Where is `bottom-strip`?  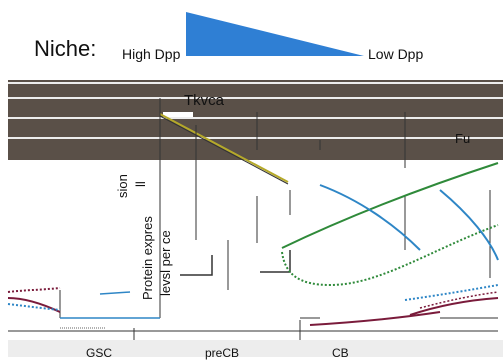 bottom-strip is located at coordinates (255, 348).